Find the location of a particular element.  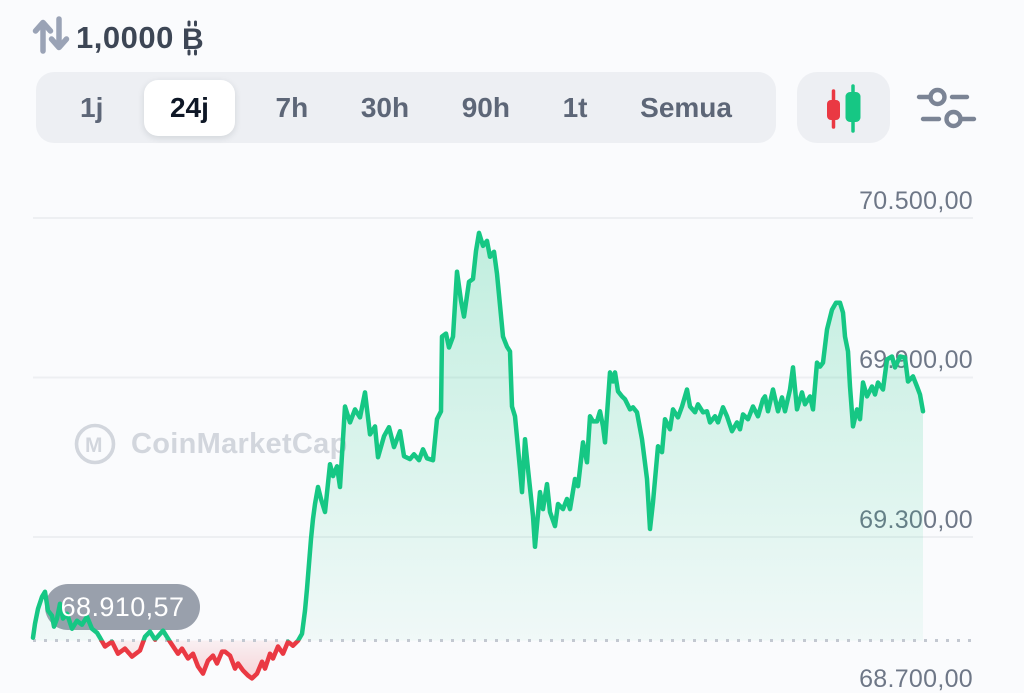

candlestick-icon is located at coordinates (843, 108).